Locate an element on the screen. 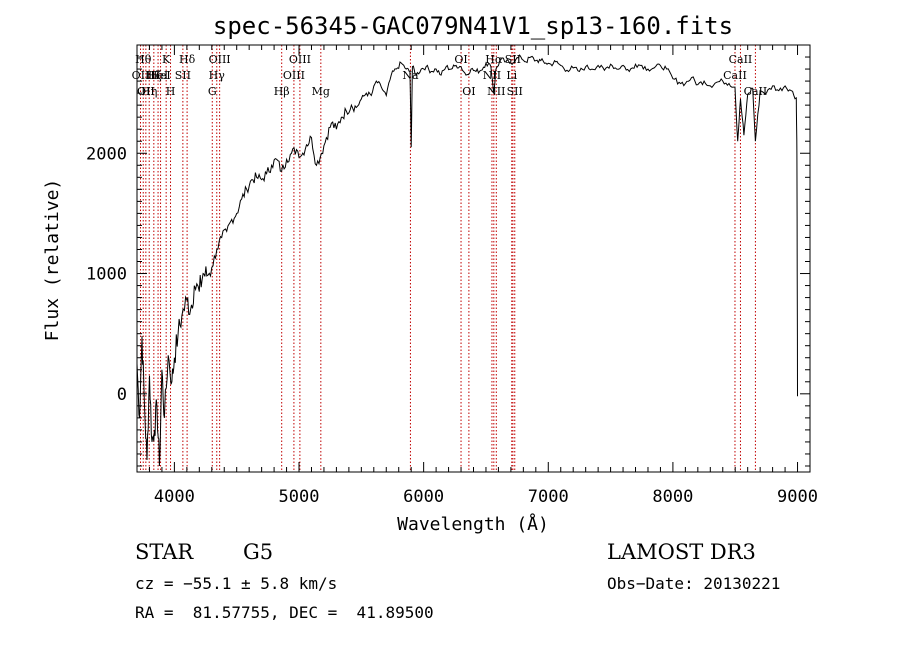 This screenshot has width=900, height=649. x-tick-labels: 4000 5000 6000 7000 8000 9000 is located at coordinates (486, 497).